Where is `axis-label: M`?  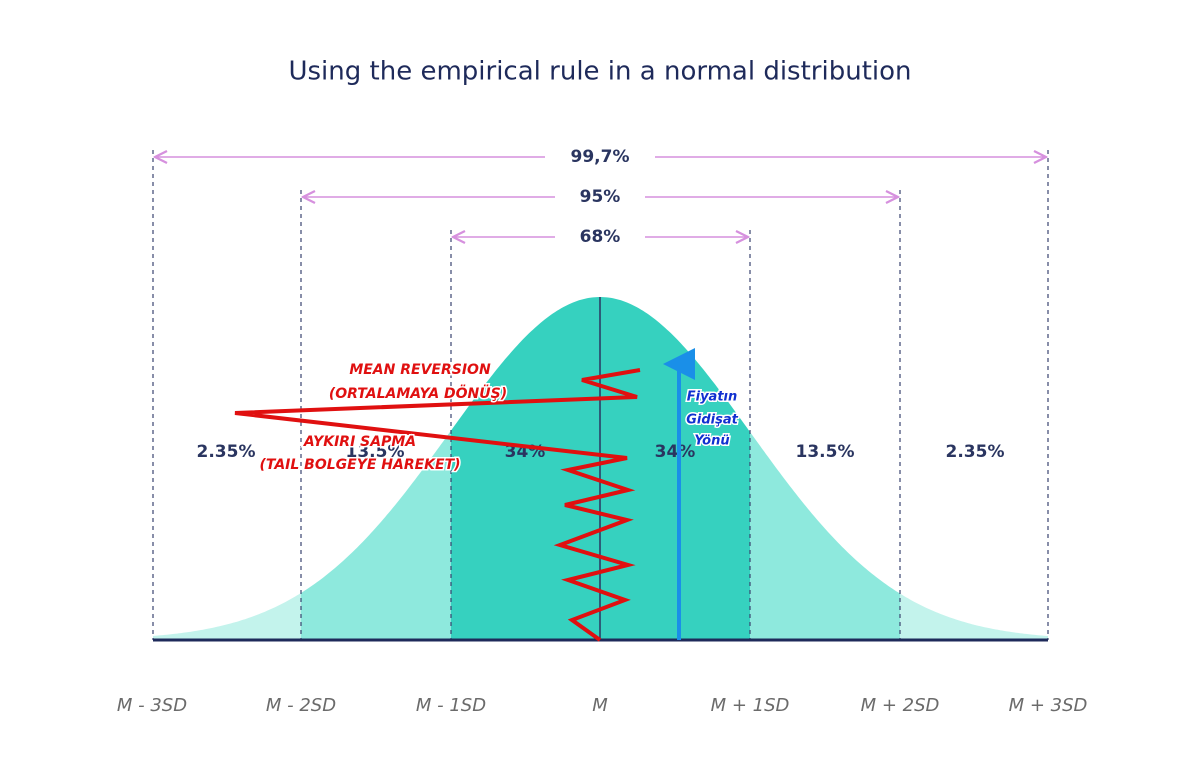 axis-label: M is located at coordinates (600, 705).